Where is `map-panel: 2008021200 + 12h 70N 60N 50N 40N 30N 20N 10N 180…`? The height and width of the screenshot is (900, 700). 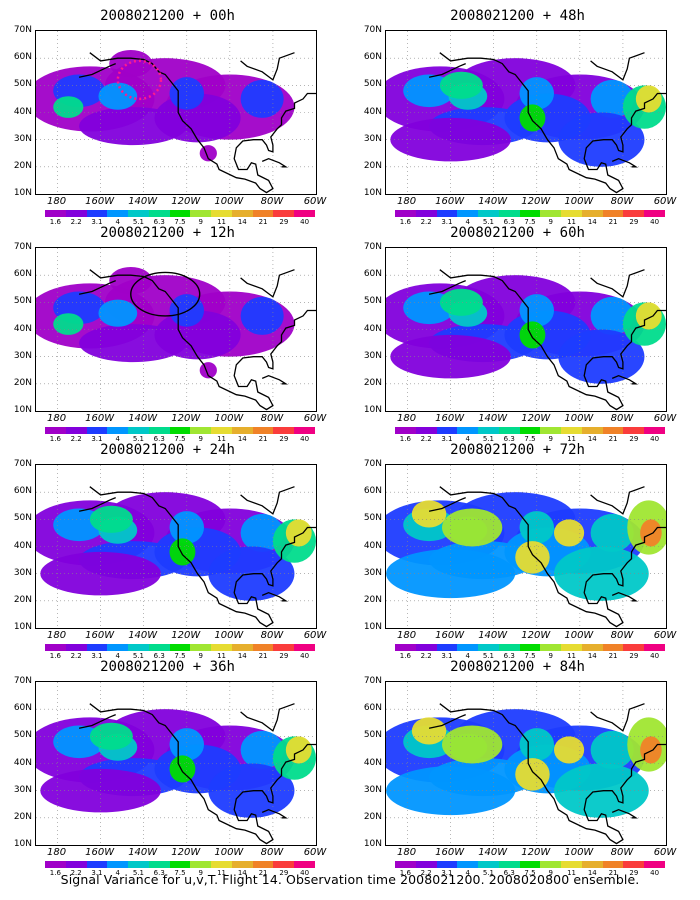
map-panel: 2008021200 + 12h 70N 60N 50N 40N 30N 20N 10N 180… is located at coordinates (167, 334).